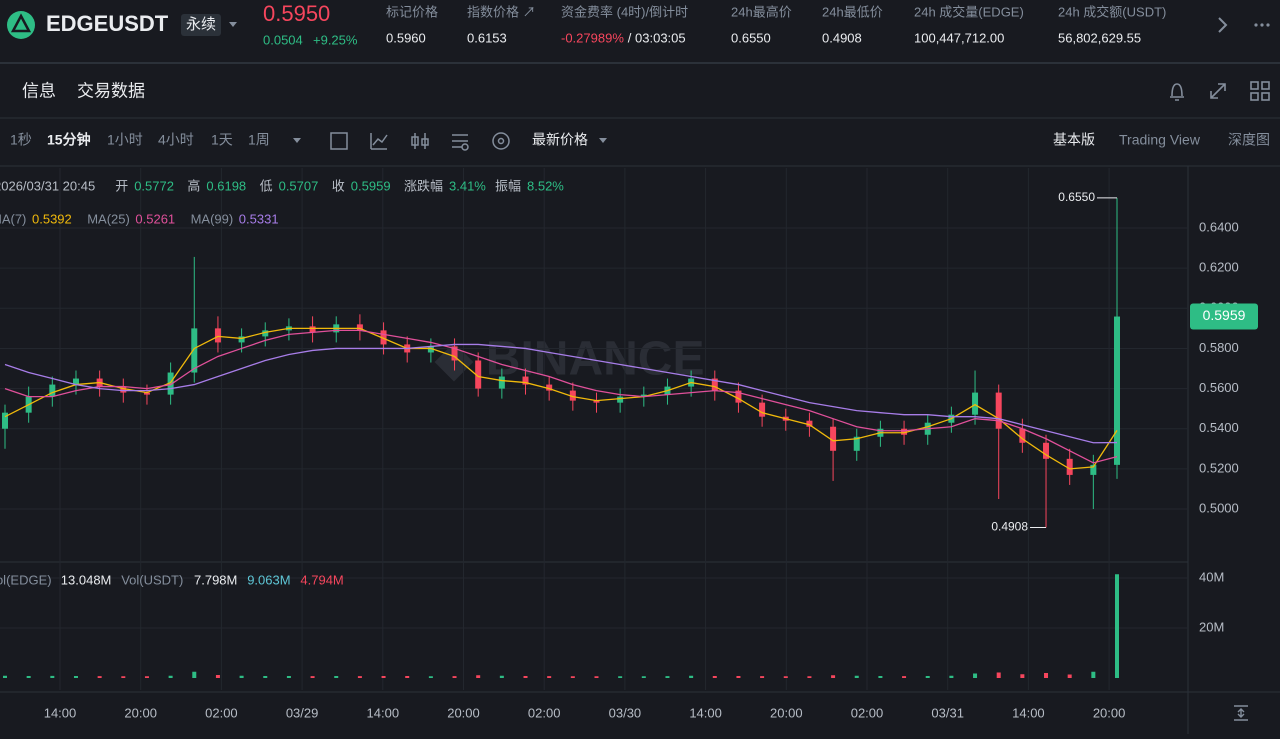  I want to click on legend-value: 0.5392, so click(52, 218).